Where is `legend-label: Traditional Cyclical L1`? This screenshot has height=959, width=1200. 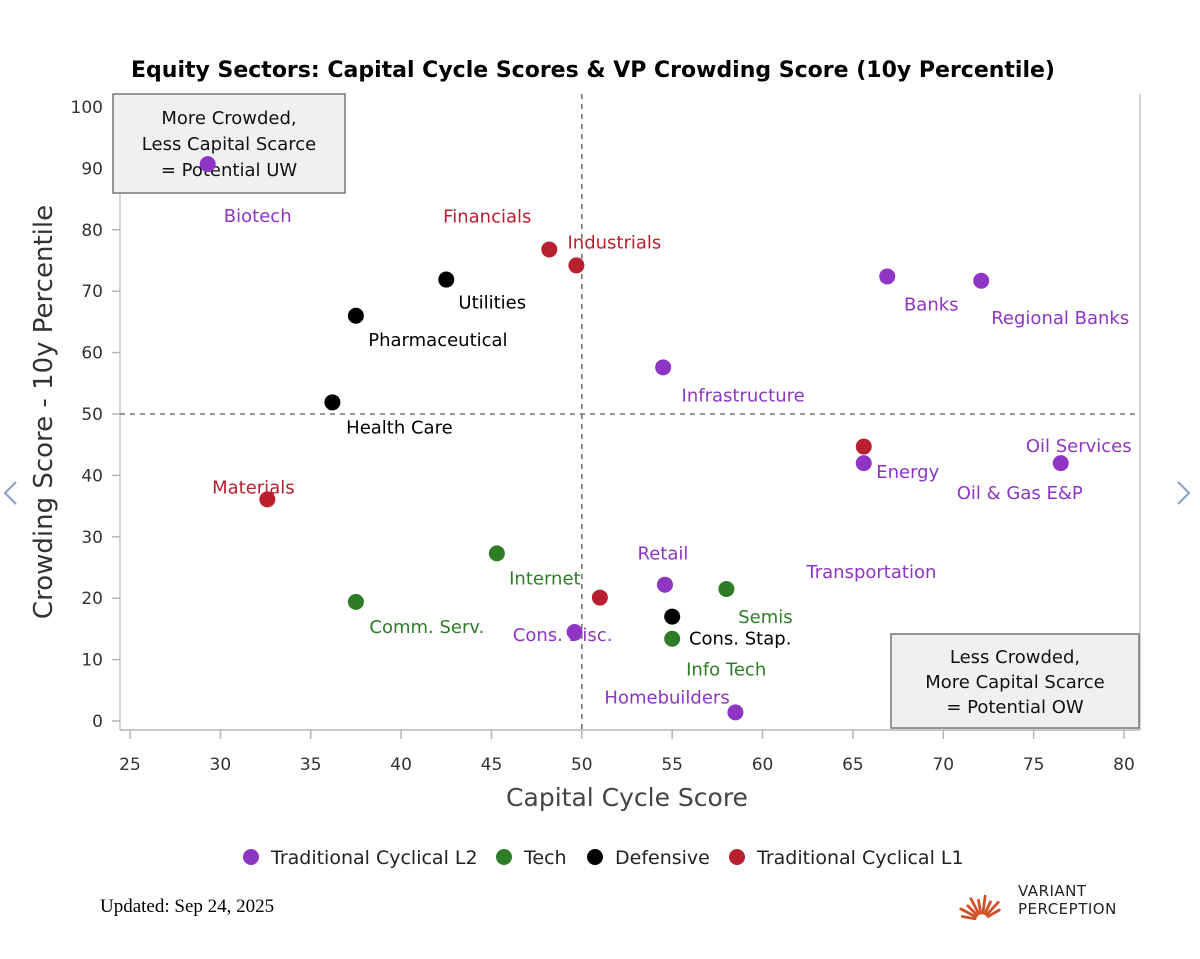
legend-label: Traditional Cyclical L1 is located at coordinates (860, 858).